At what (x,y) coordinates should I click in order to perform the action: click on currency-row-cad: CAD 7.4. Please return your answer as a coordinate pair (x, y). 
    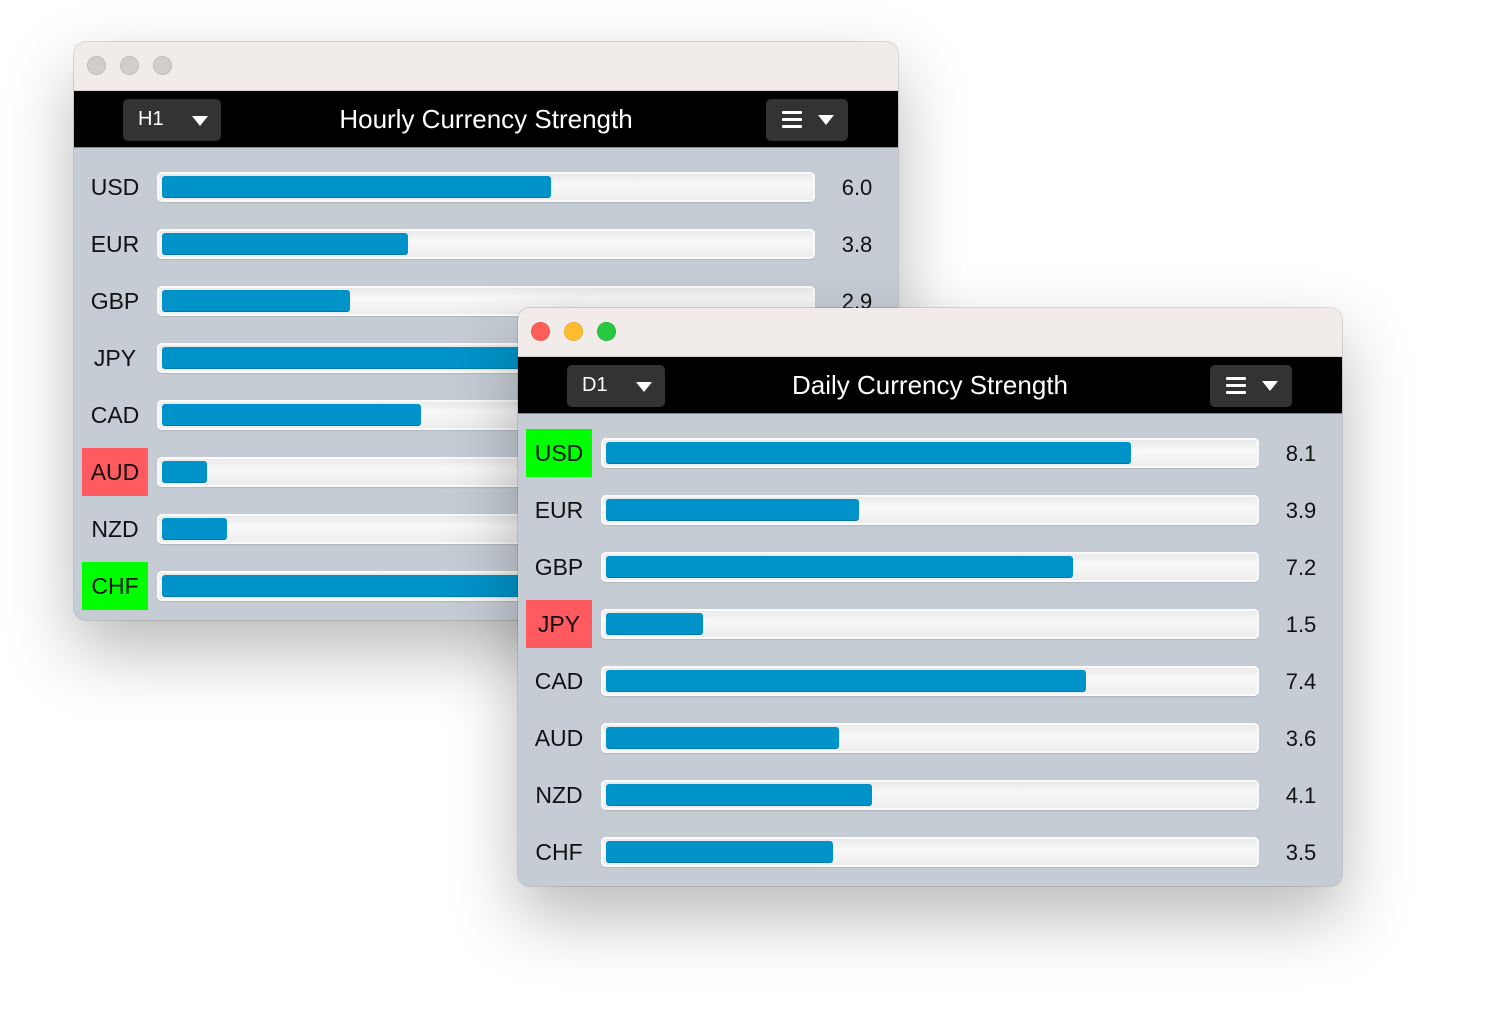
    Looking at the image, I should click on (930, 680).